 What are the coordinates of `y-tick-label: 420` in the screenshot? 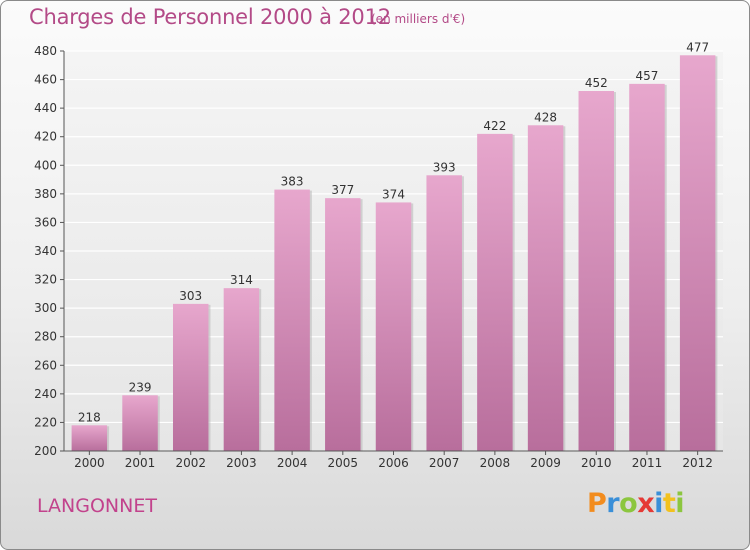 It's located at (45, 137).